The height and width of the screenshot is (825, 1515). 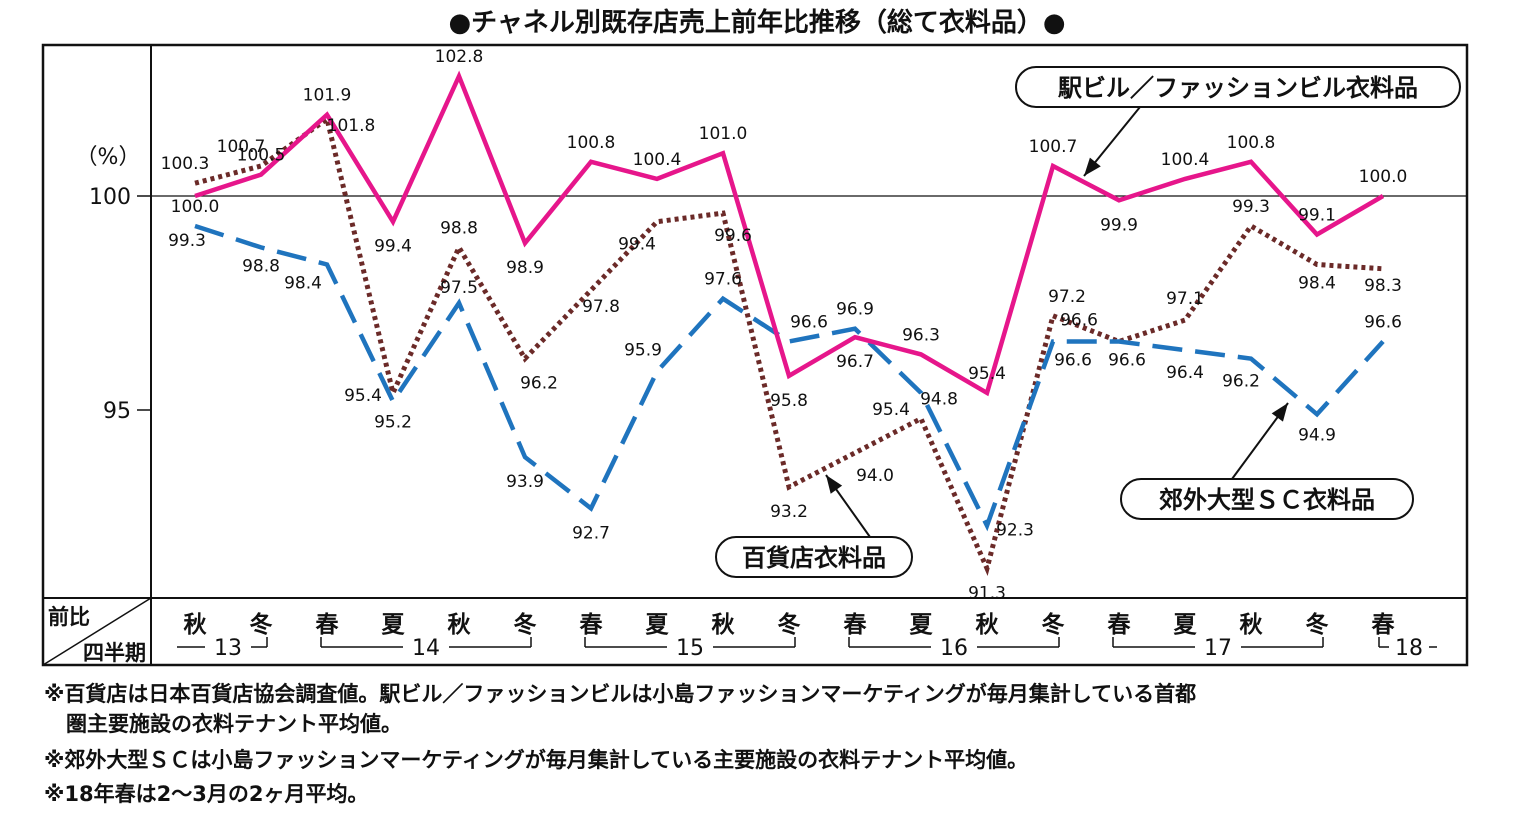 I want to click on data-label-s0: 99.1, so click(x=1317, y=216).